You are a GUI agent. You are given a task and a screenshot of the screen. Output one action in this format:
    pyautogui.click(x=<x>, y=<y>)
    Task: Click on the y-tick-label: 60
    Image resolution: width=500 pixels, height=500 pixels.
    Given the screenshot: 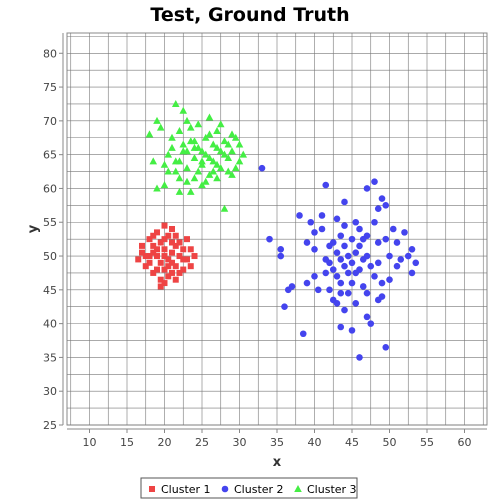 What is the action you would take?
    pyautogui.click(x=50, y=188)
    